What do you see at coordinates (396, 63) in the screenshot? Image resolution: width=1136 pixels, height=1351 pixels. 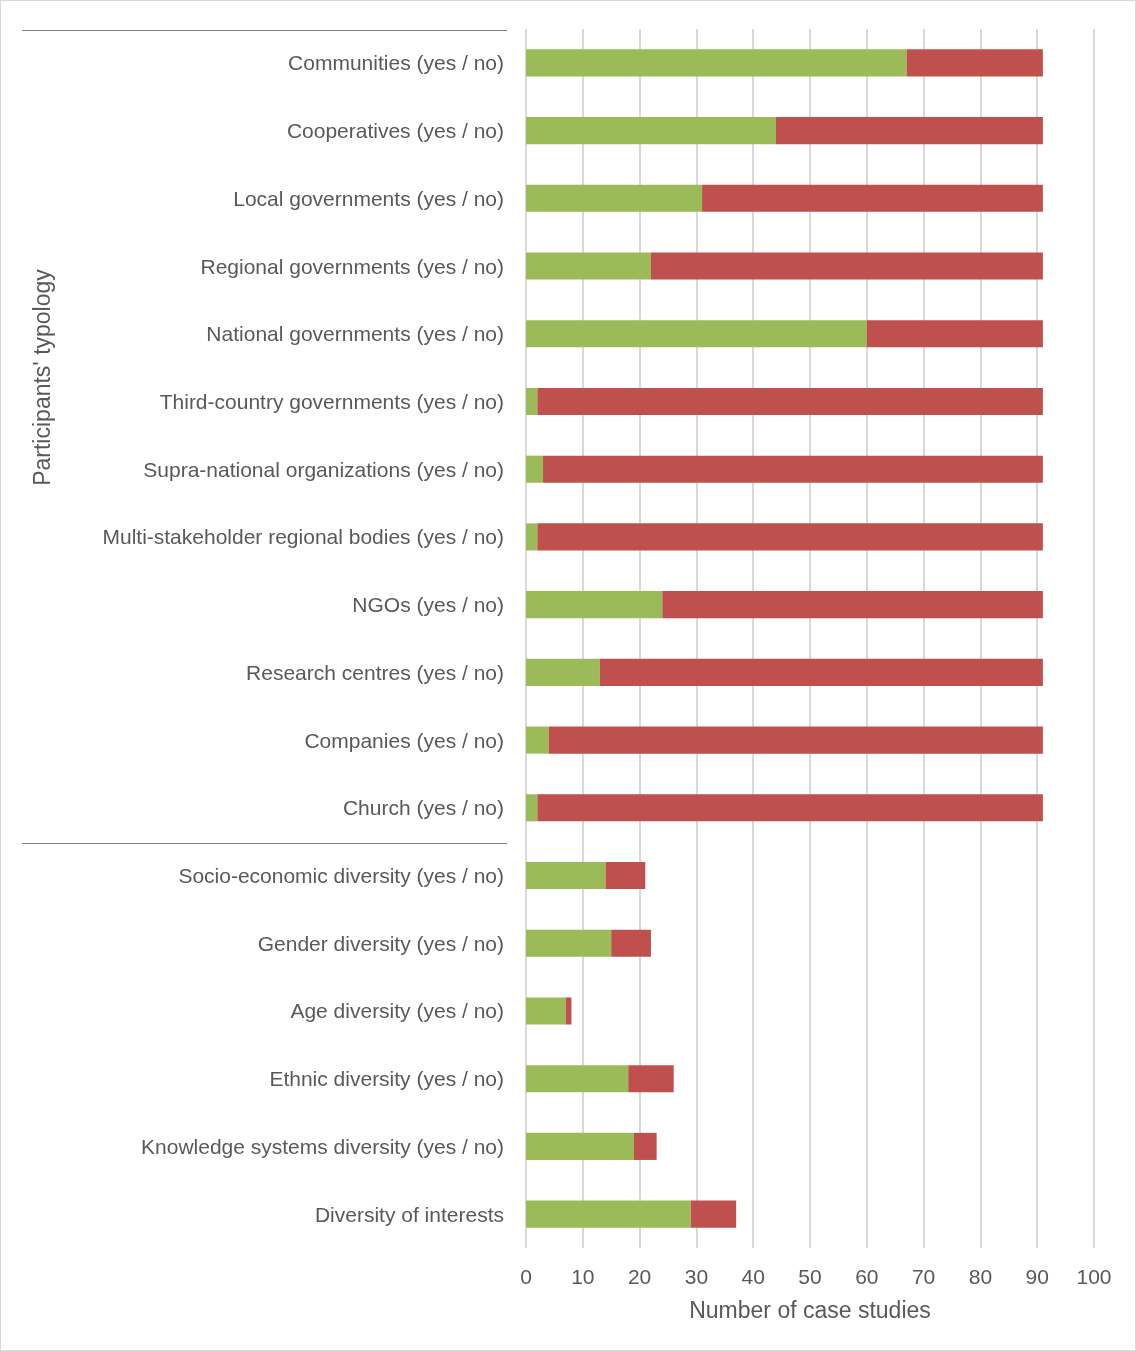 I see `y-tick-label: Communities (yes / no)` at bounding box center [396, 63].